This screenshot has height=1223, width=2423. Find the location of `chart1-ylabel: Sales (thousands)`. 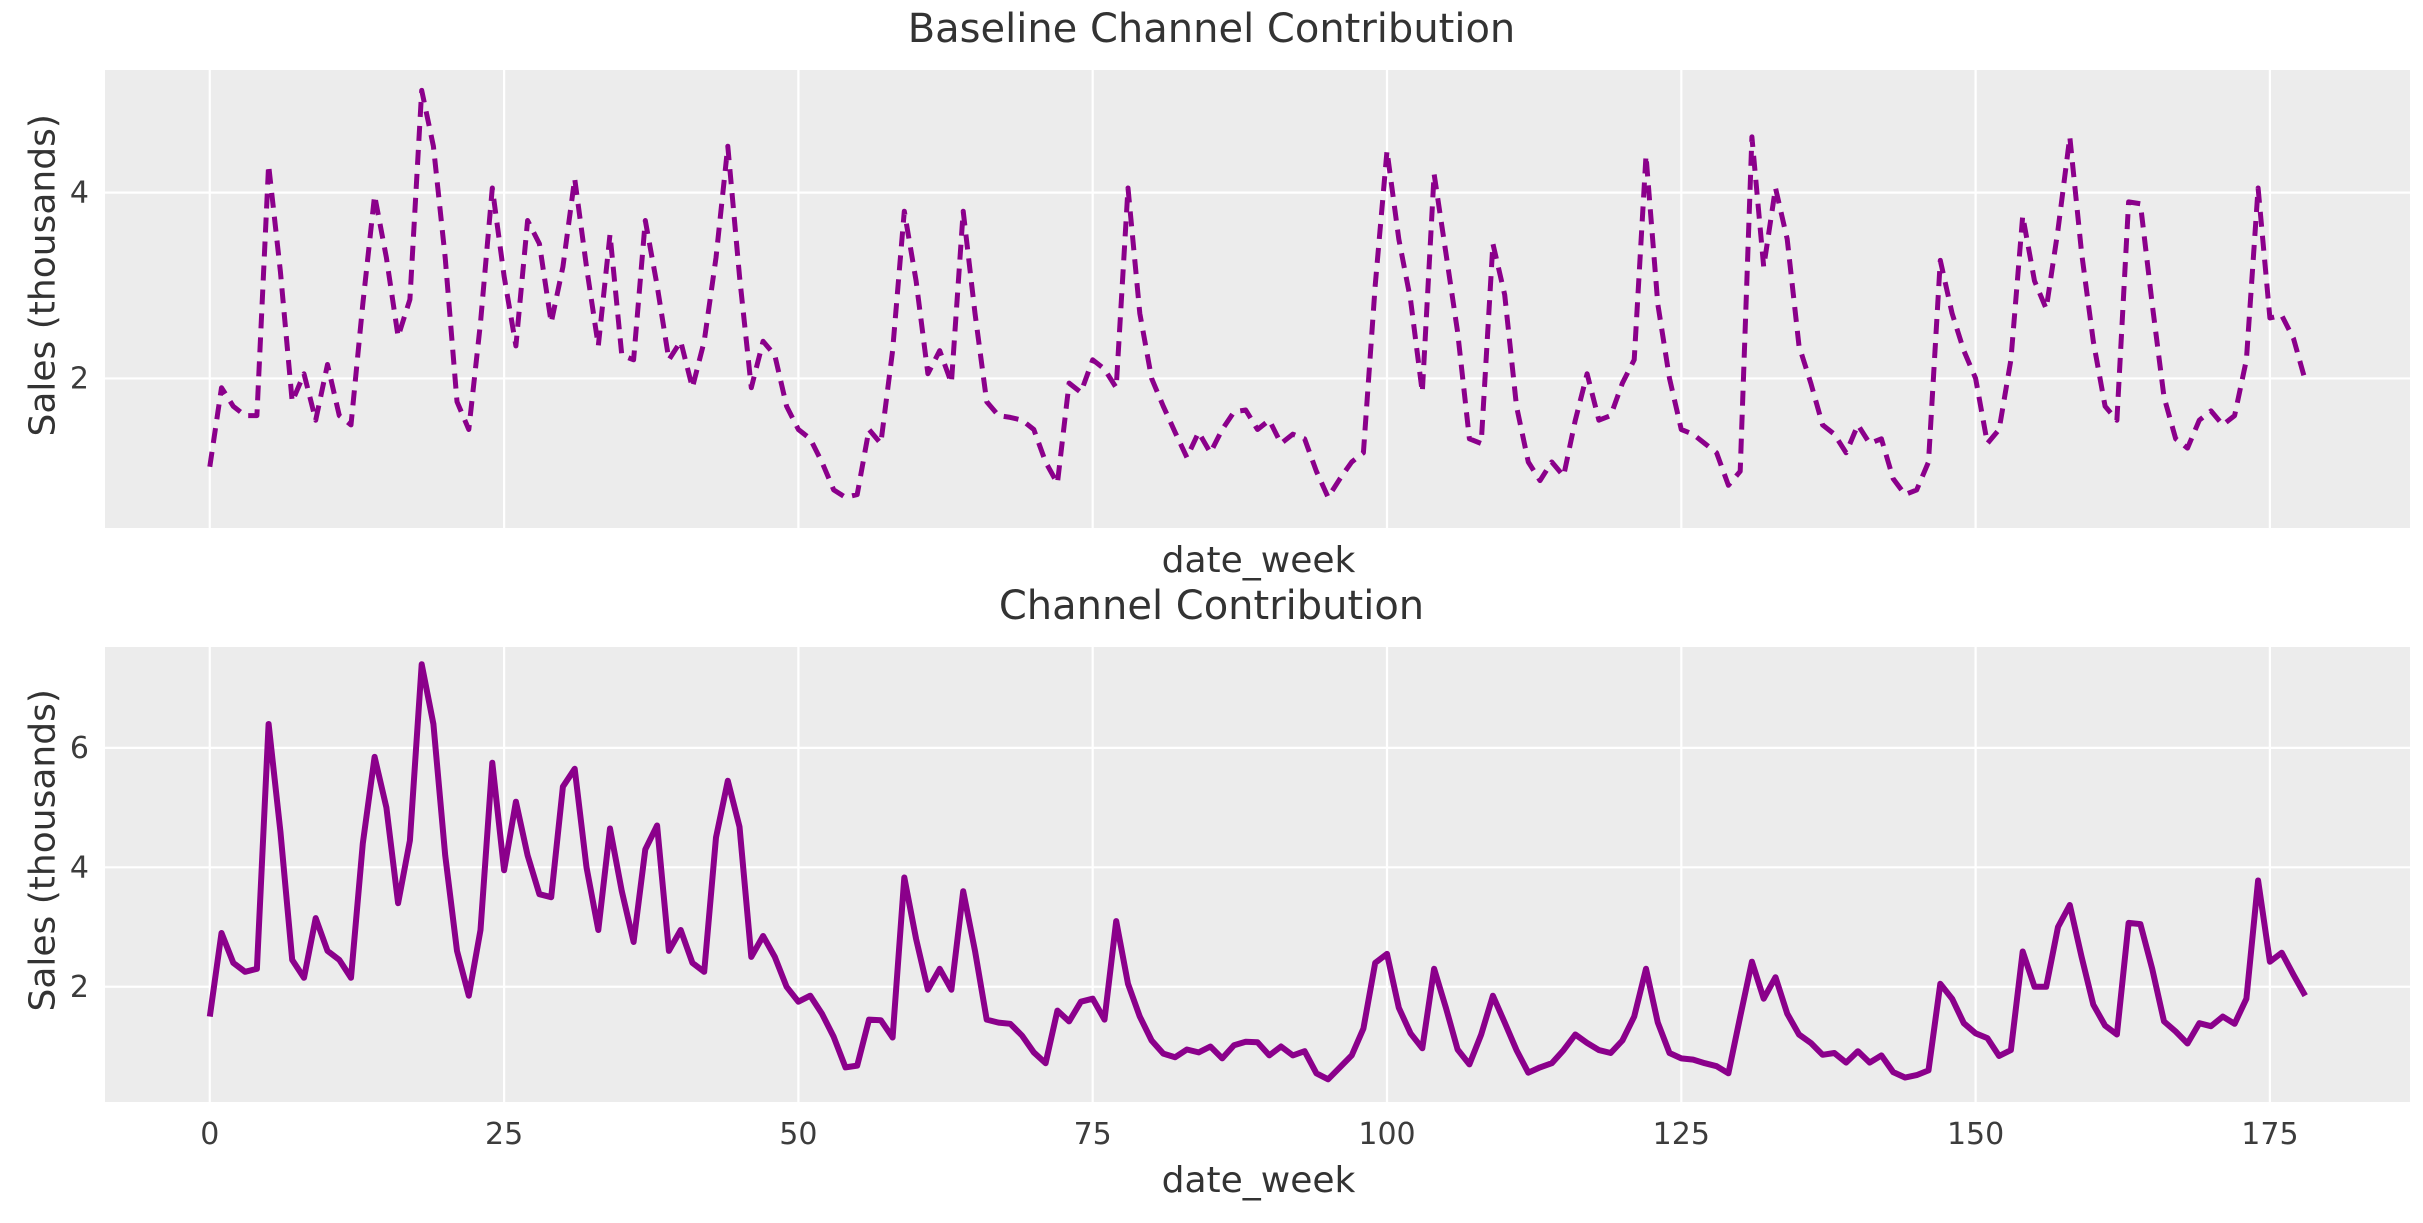

chart1-ylabel: Sales (thousands) is located at coordinates (43, 275).